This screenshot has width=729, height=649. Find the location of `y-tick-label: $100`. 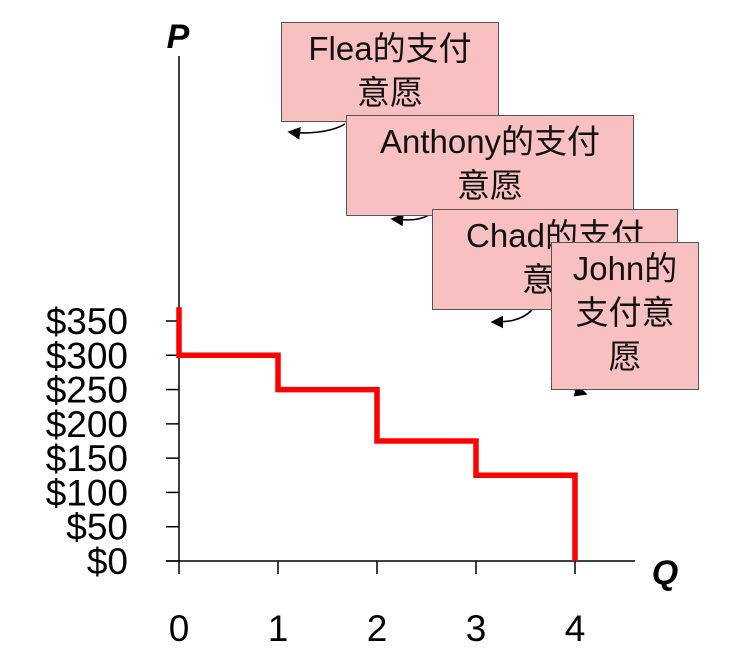

y-tick-label: $100 is located at coordinates (87, 492).